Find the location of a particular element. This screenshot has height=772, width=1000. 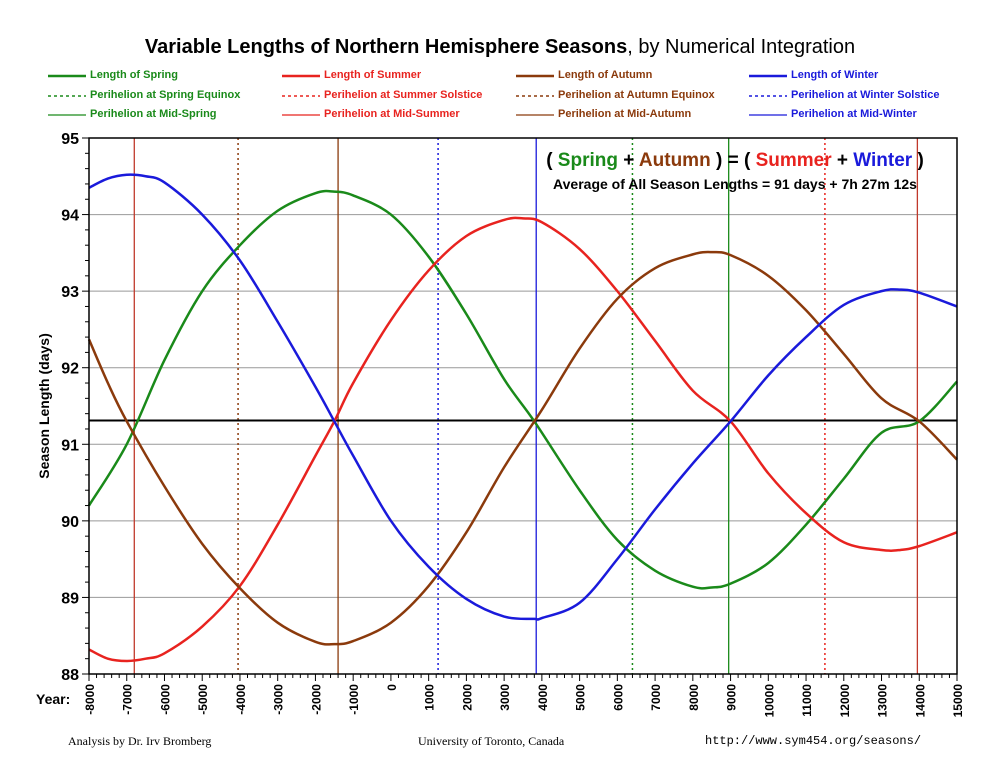

y-tick-label: 88 is located at coordinates (70, 675).